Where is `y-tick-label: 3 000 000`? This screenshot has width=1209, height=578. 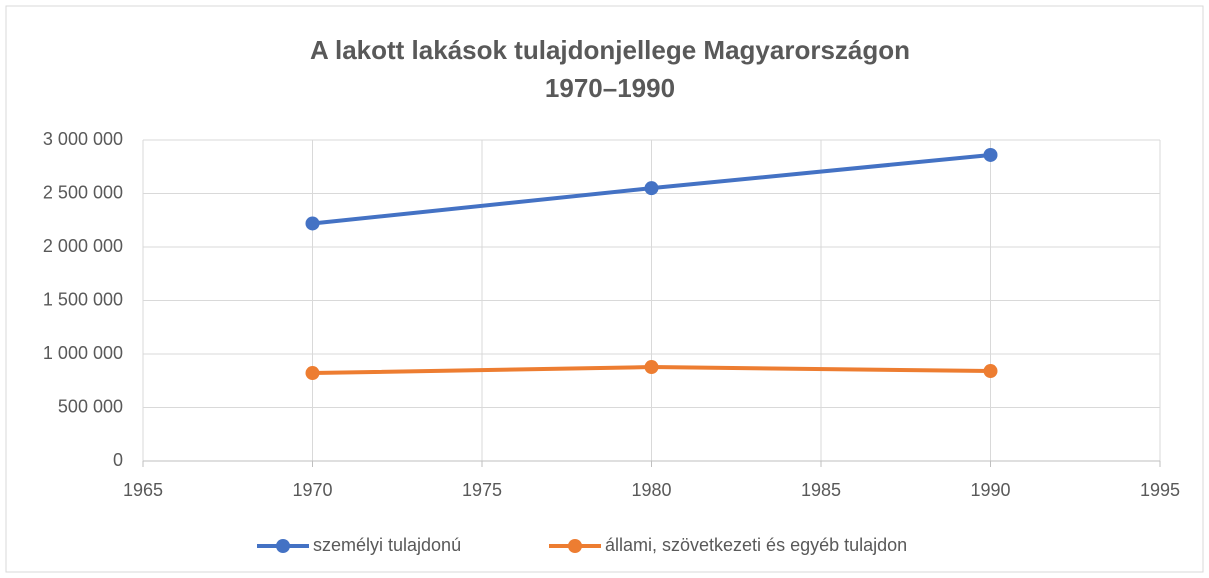
y-tick-label: 3 000 000 is located at coordinates (83, 139).